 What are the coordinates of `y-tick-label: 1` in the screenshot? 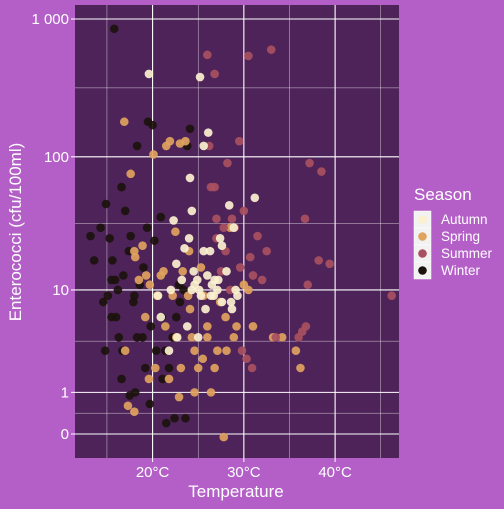 It's located at (65, 392).